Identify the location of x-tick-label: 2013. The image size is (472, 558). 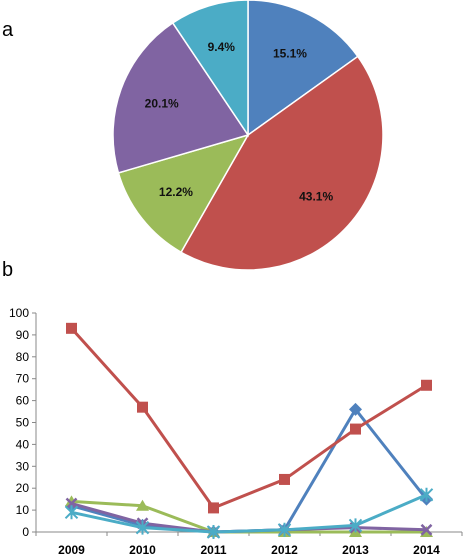
(355, 550).